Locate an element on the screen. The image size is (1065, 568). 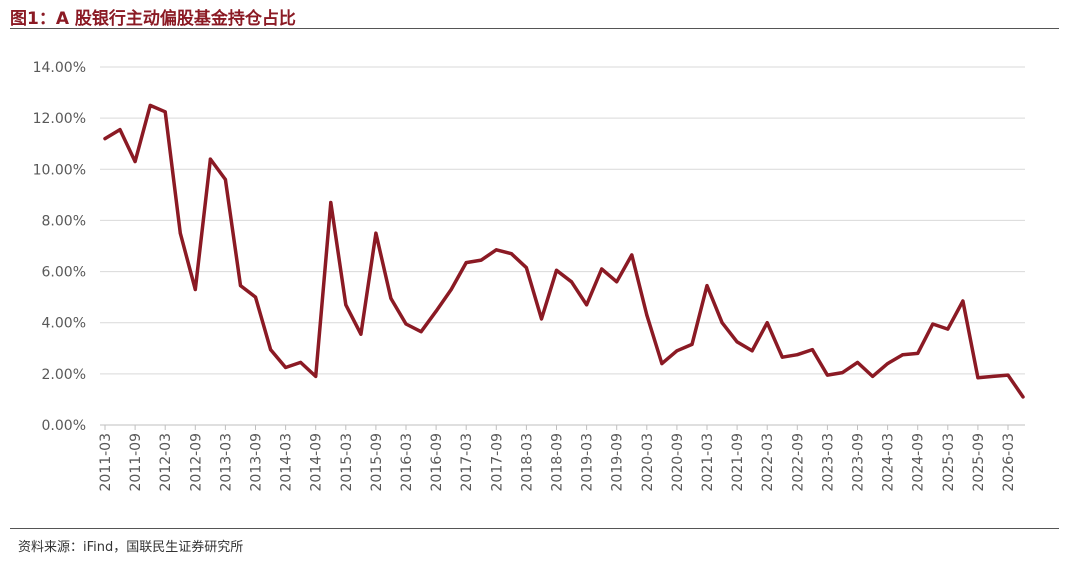
x-tick-label: 2012-09 is located at coordinates (196, 462).